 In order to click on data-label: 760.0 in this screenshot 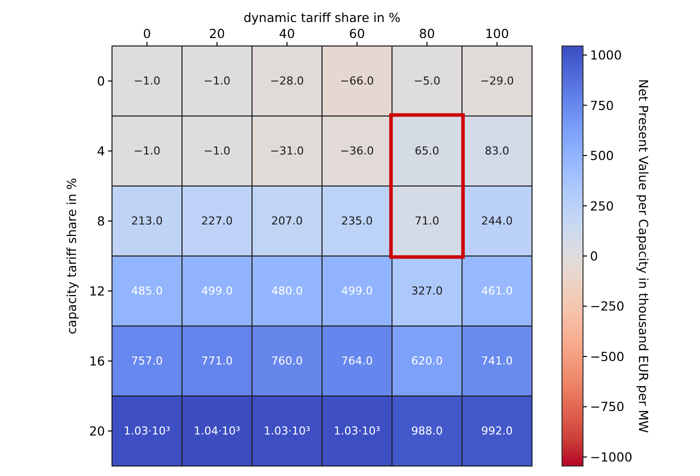, I will do `click(287, 361)`.